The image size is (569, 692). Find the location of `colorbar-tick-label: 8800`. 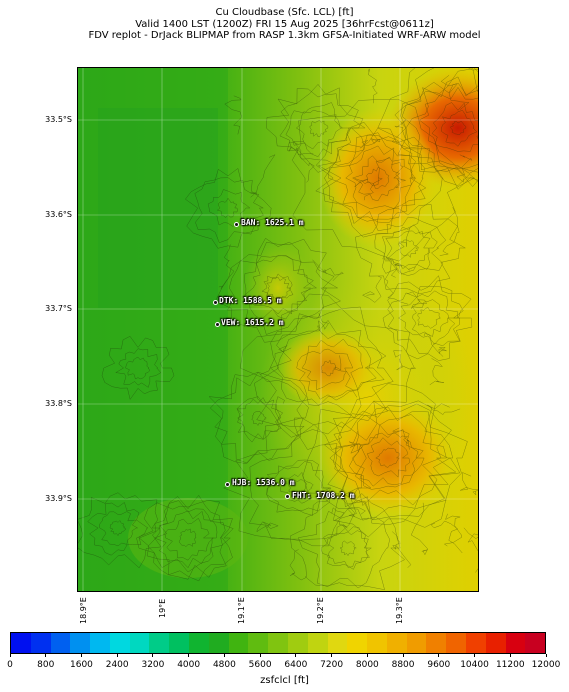

colorbar-tick-label: 8800 is located at coordinates (403, 665).